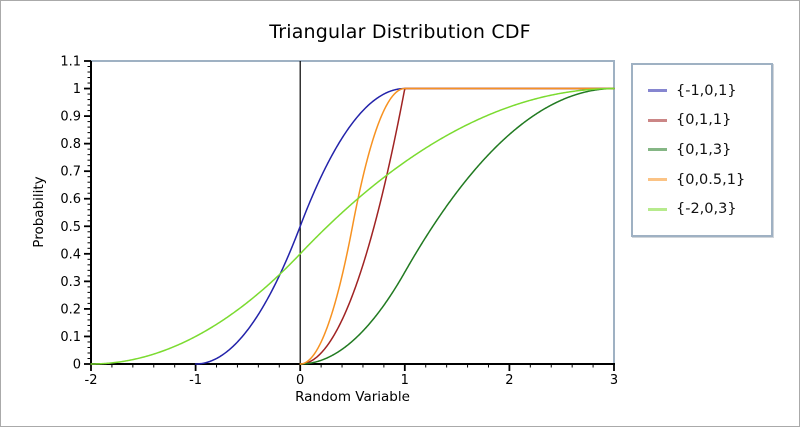 The height and width of the screenshot is (427, 800). What do you see at coordinates (70, 199) in the screenshot?
I see `y-tick-label: 0.6` at bounding box center [70, 199].